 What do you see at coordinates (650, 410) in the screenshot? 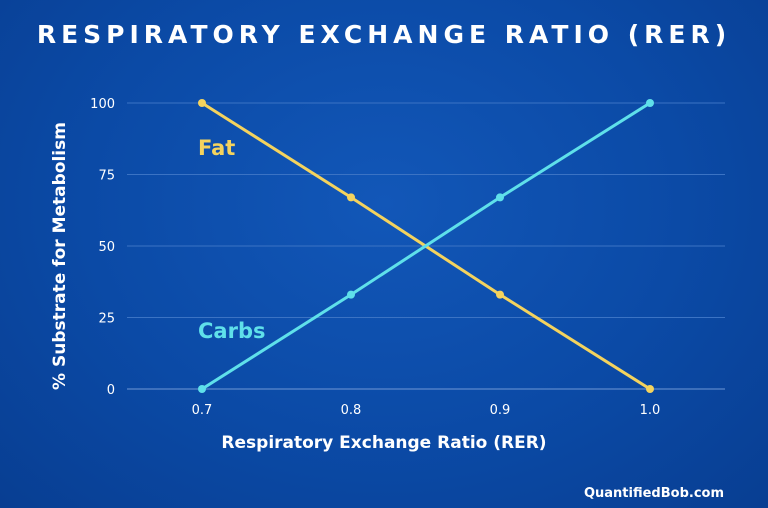
I see `x-tick-label: 1.0` at bounding box center [650, 410].